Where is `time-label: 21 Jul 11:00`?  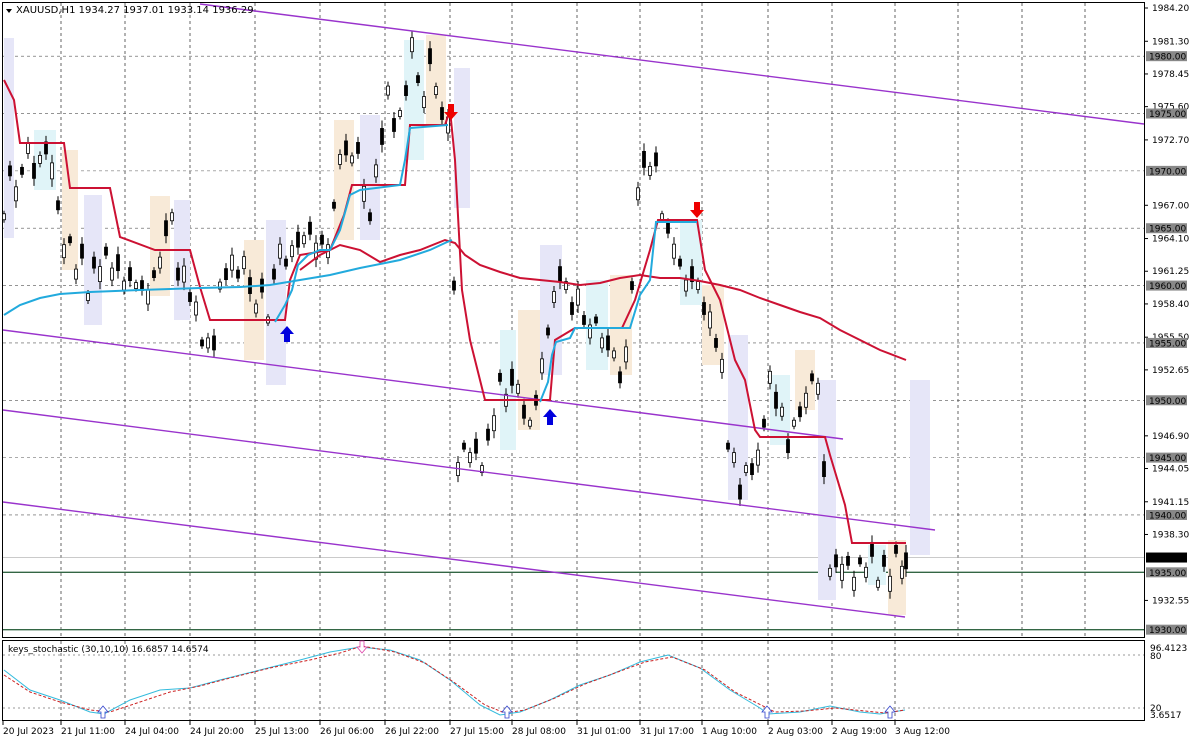 time-label: 21 Jul 11:00 is located at coordinates (88, 732).